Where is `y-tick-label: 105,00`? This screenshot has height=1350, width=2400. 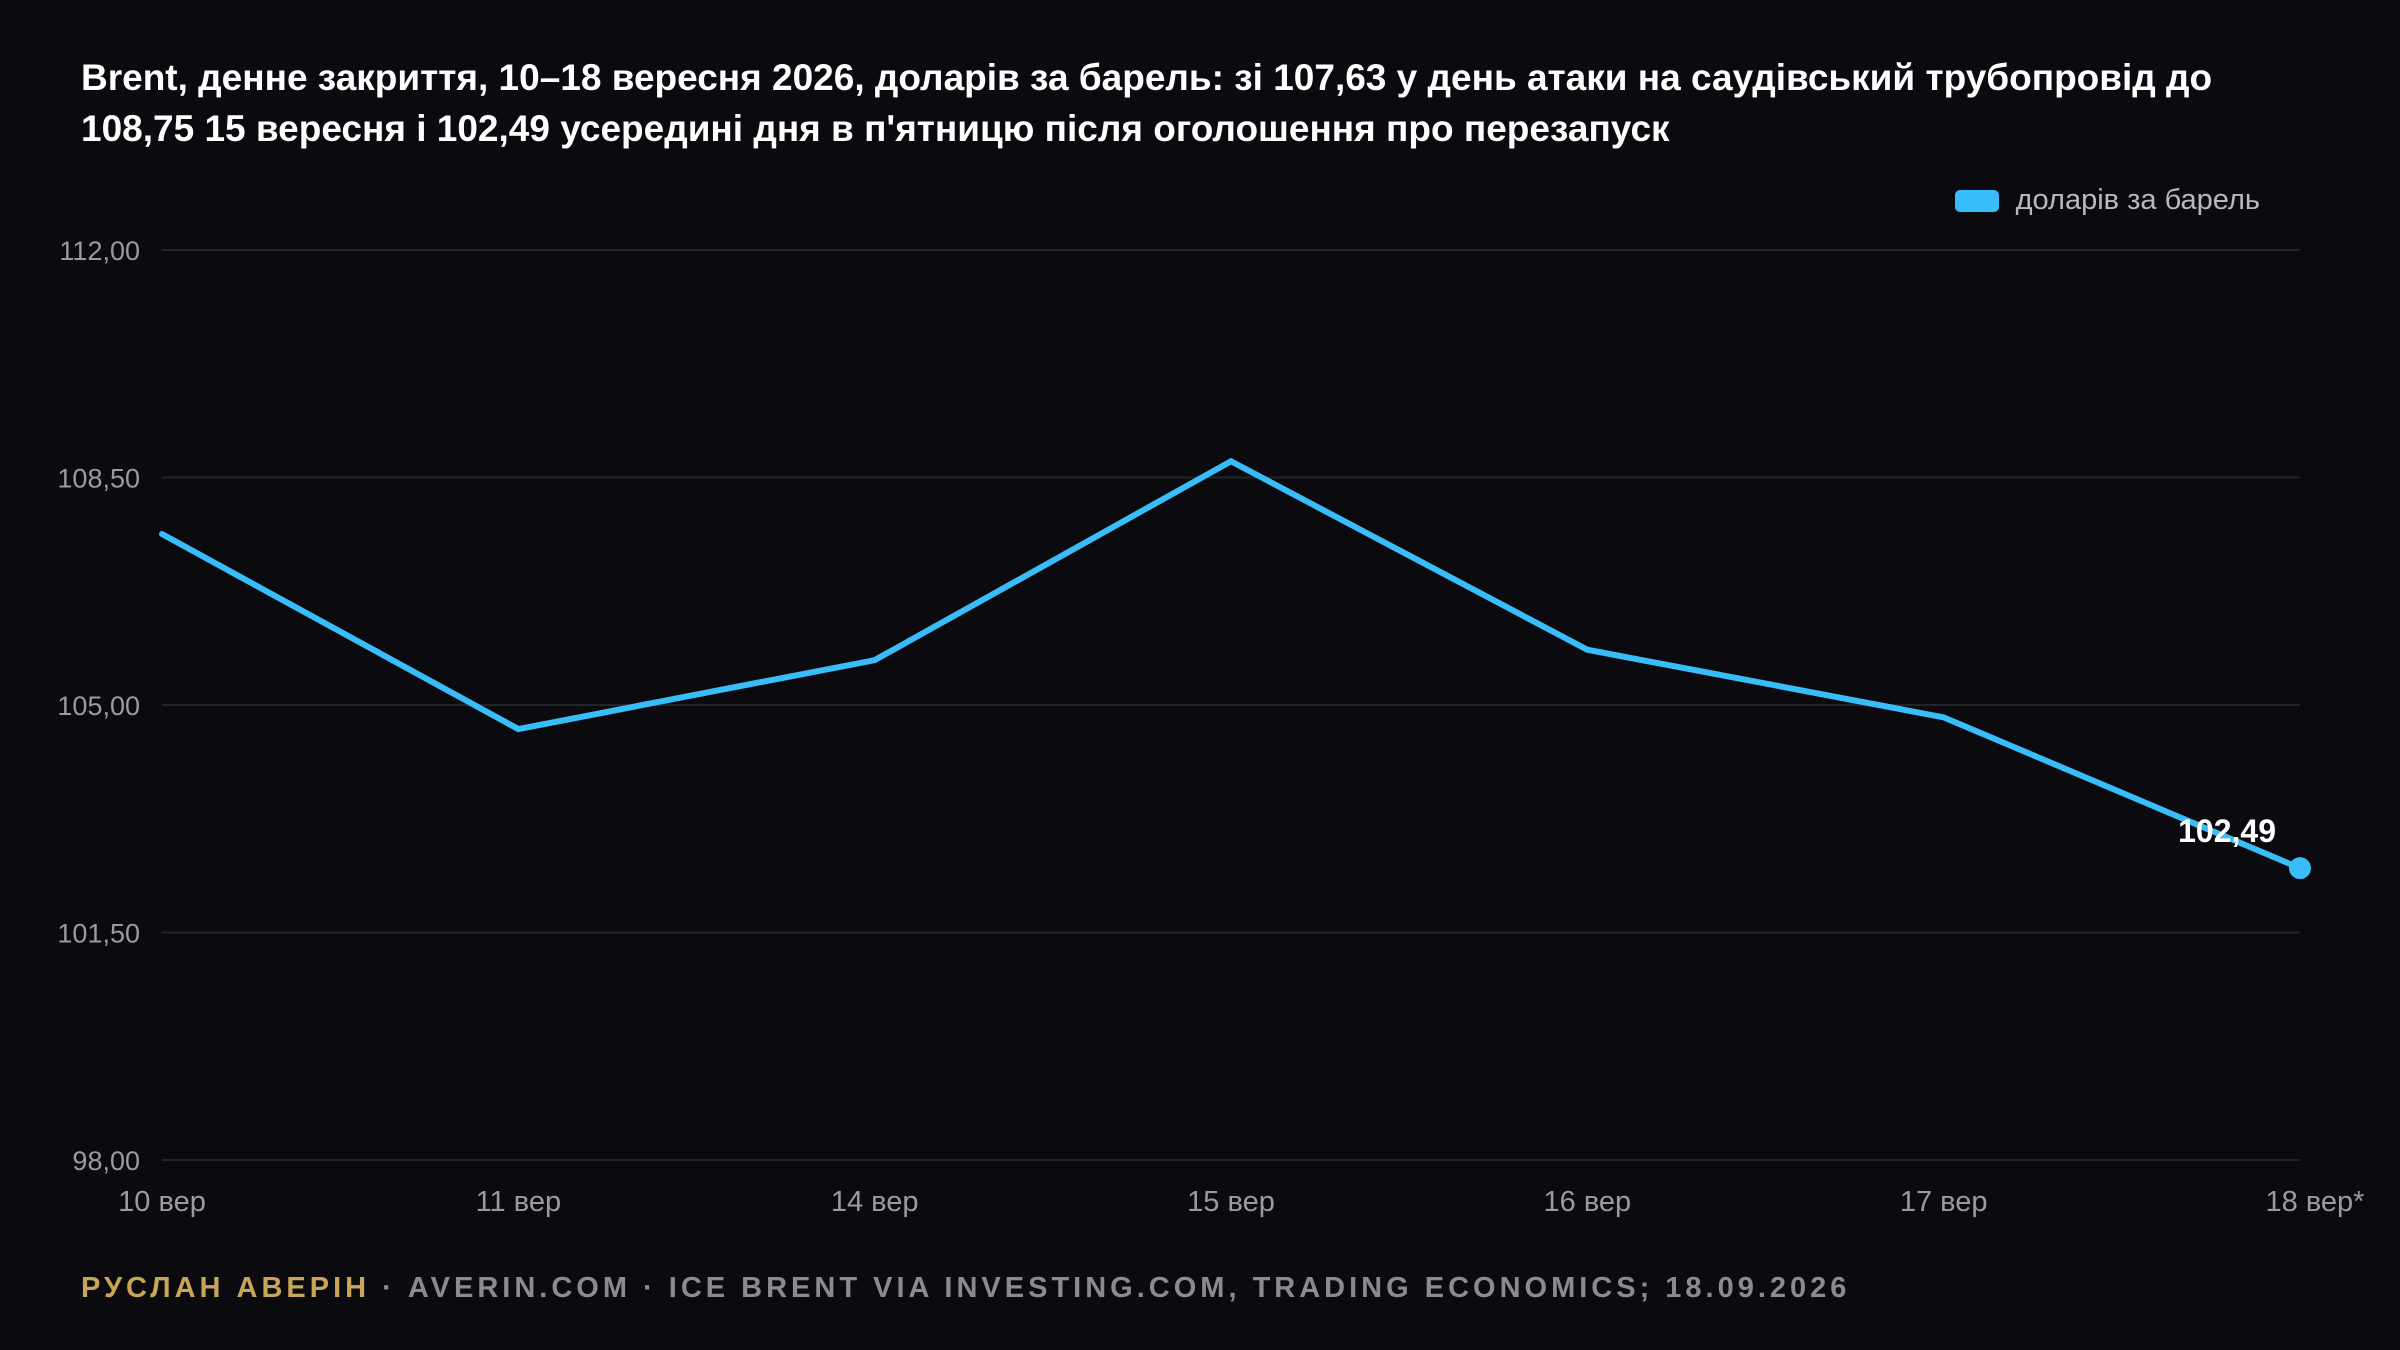
y-tick-label: 105,00 is located at coordinates (98, 706).